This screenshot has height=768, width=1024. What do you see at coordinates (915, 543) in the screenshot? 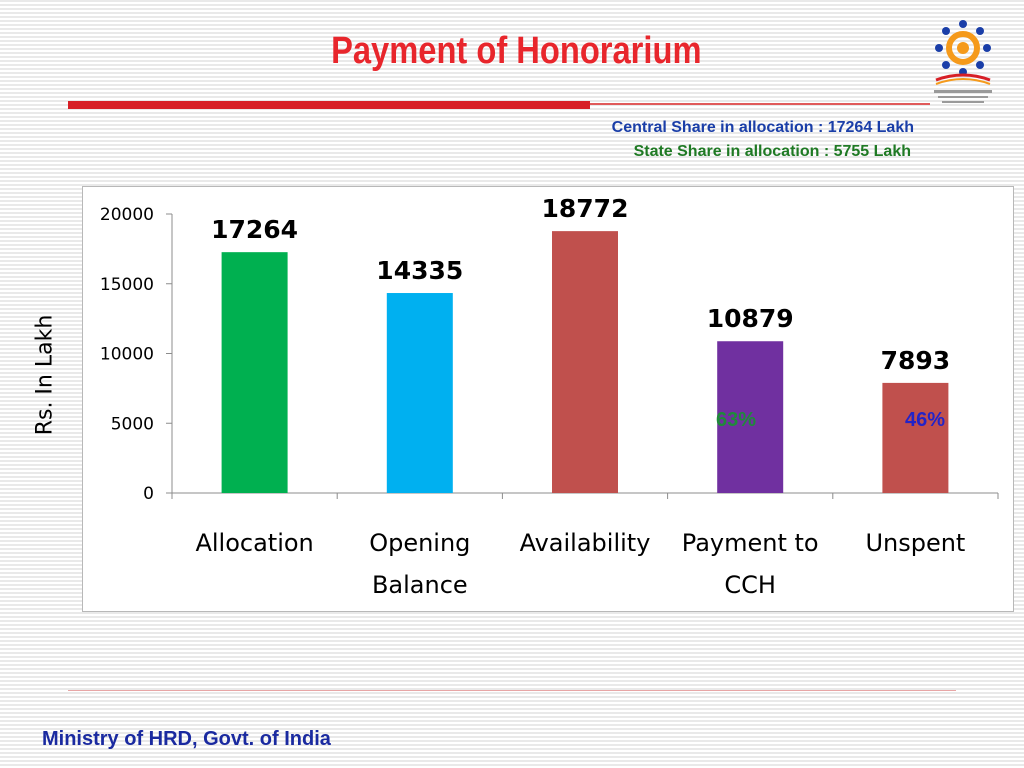
I see `x-category-label: Unspent` at bounding box center [915, 543].